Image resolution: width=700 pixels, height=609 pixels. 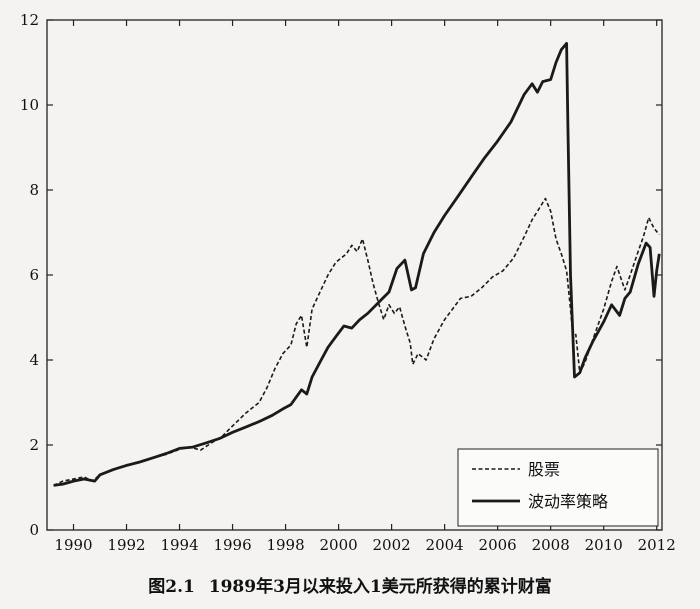 What do you see at coordinates (29, 105) in the screenshot?
I see `y-tick-label: 10` at bounding box center [29, 105].